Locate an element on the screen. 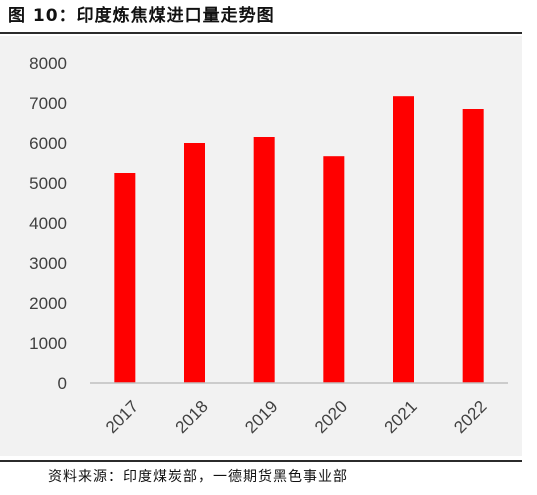  bar-2017 is located at coordinates (125, 278).